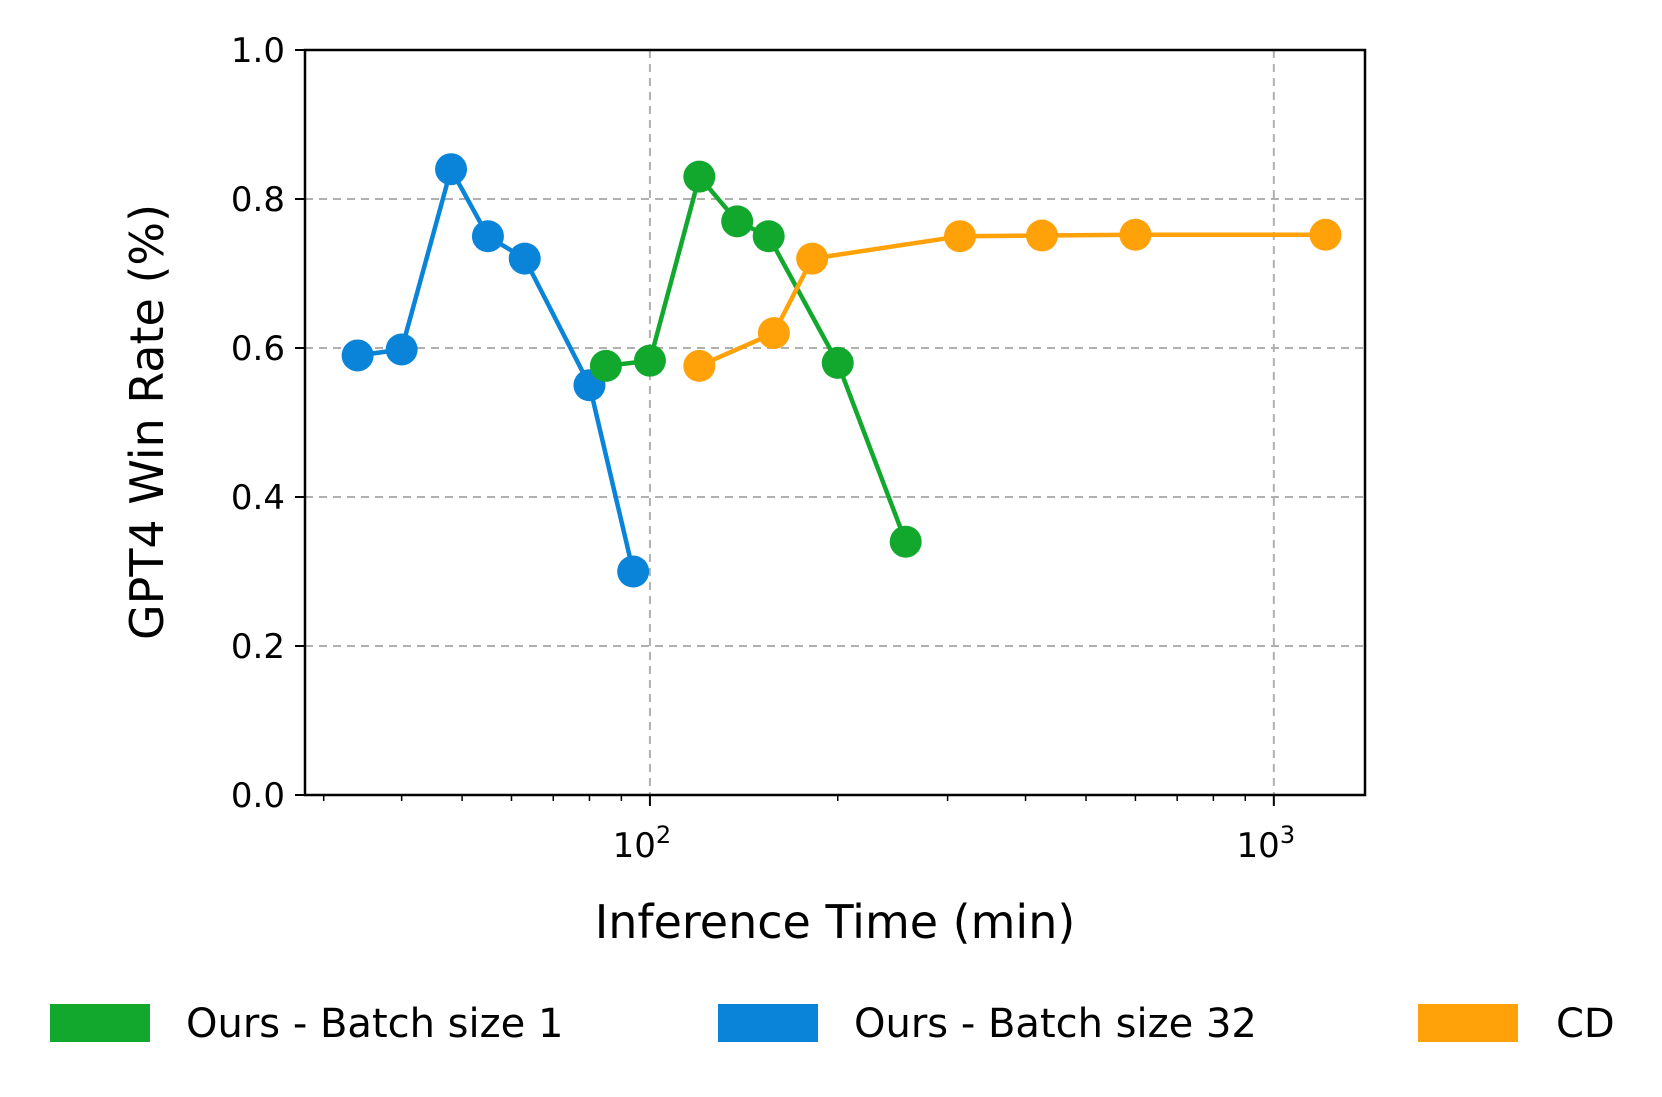 The height and width of the screenshot is (1097, 1662). Describe the element at coordinates (1012, 300) in the screenshot. I see `series-line` at that location.